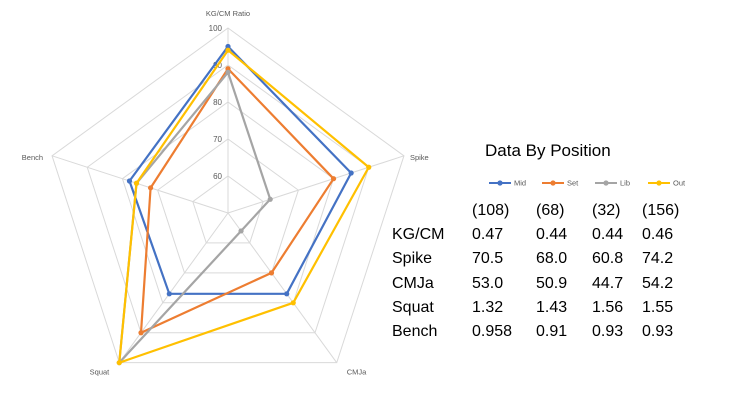 This screenshot has height=401, width=730. I want to click on legend-item: Lib, so click(612, 183).